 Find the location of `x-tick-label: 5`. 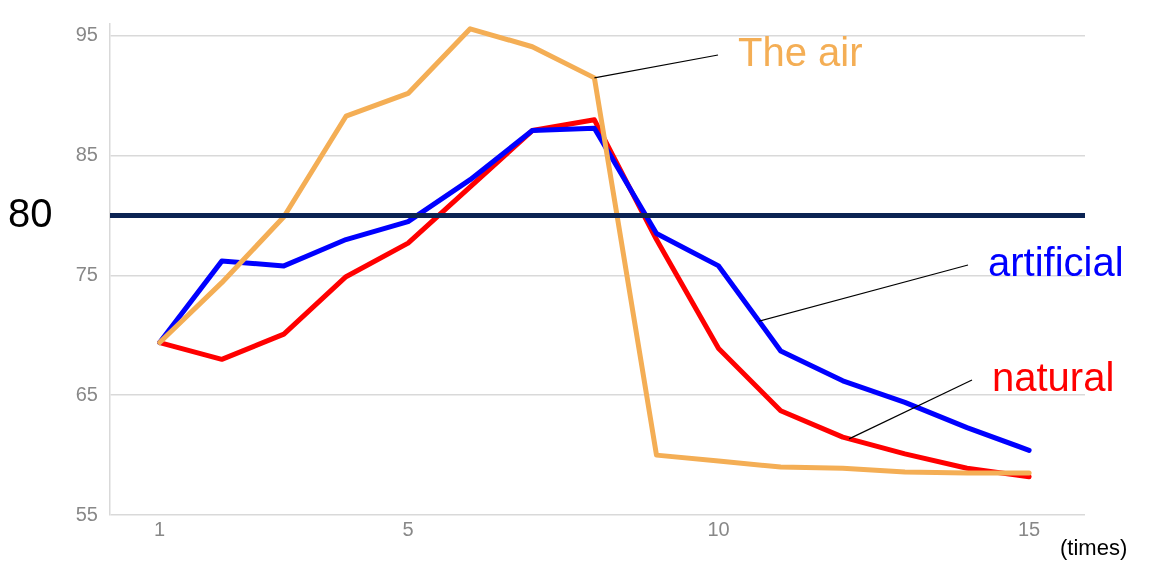

x-tick-label: 5 is located at coordinates (408, 528).